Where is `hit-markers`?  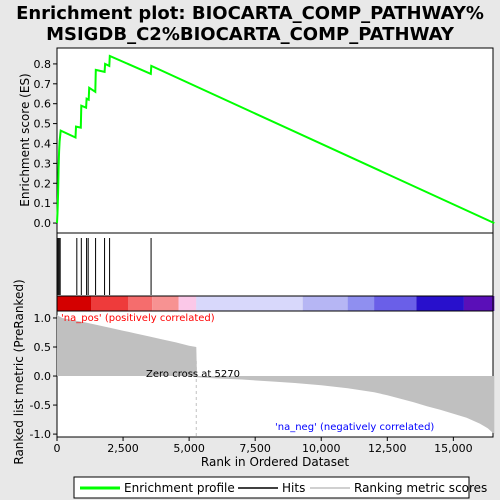
hit-markers is located at coordinates (104, 266).